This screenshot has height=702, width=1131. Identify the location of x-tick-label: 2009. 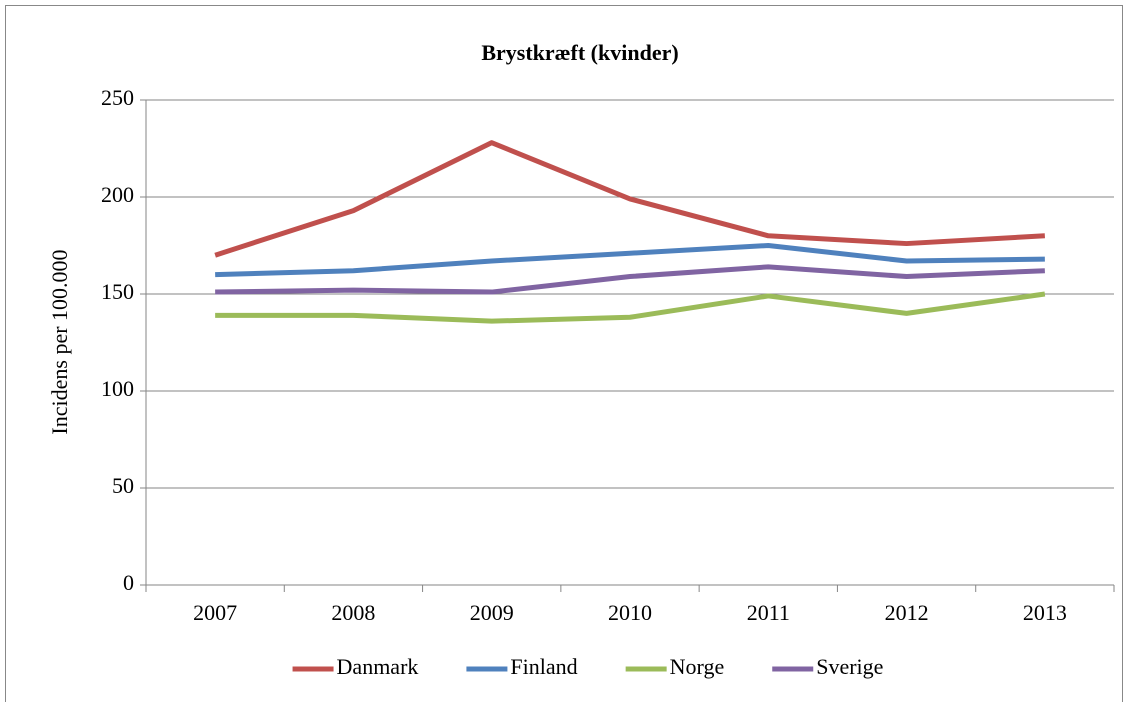
(492, 612).